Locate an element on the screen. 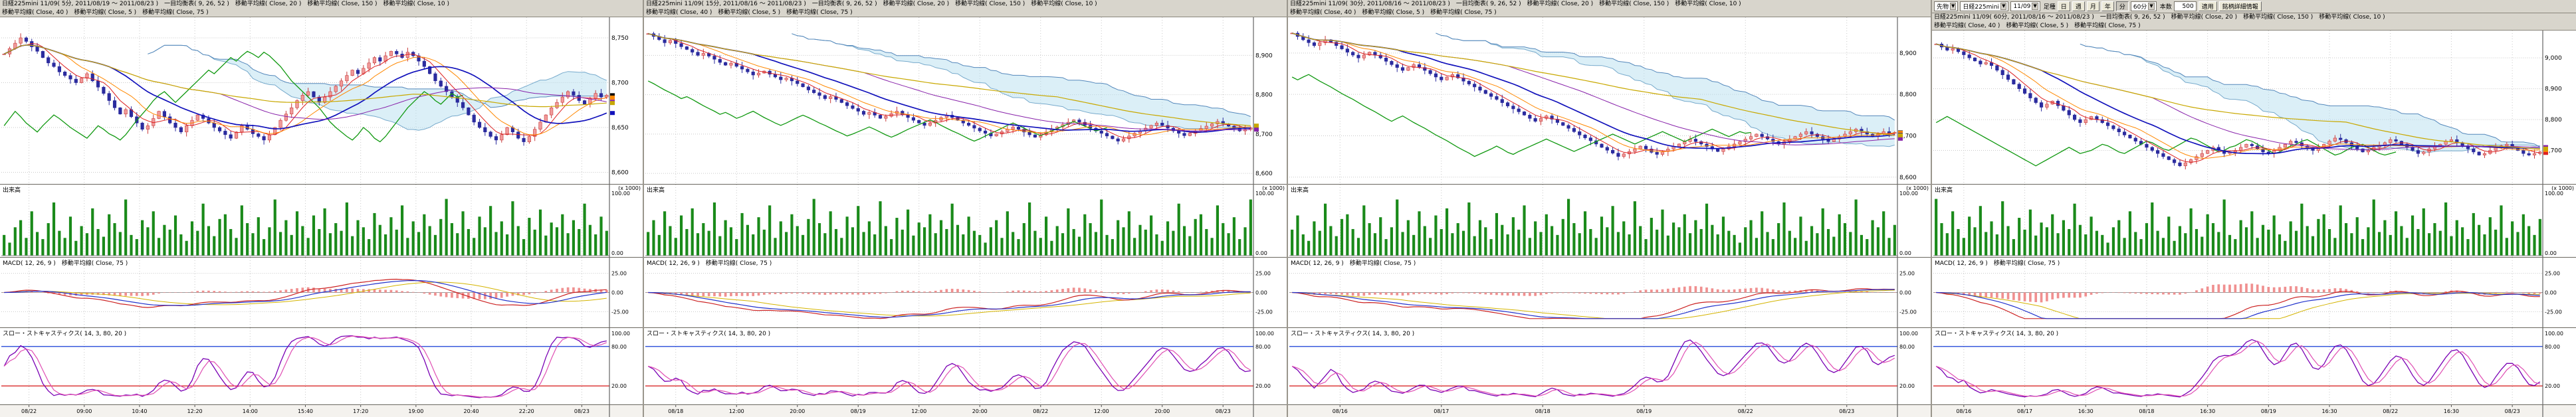 The image size is (2576, 417). svg-text: 8,600 is located at coordinates (1908, 178).